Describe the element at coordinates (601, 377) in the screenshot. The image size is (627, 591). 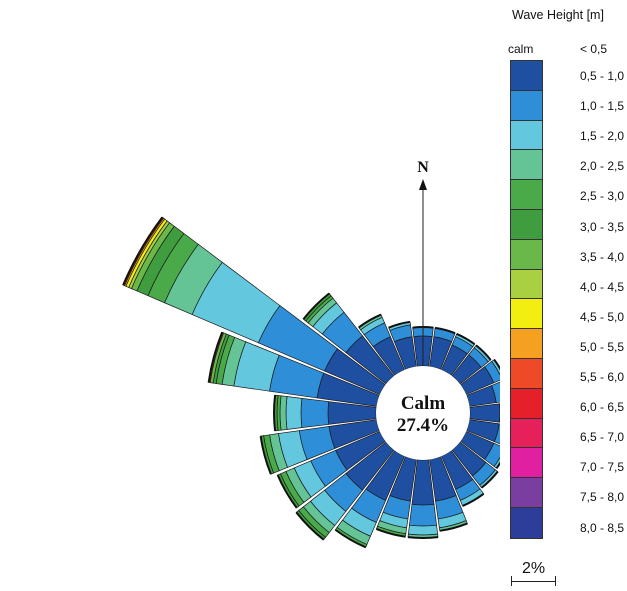
I see `legend-range-label: 5,5 - 6,0` at that location.